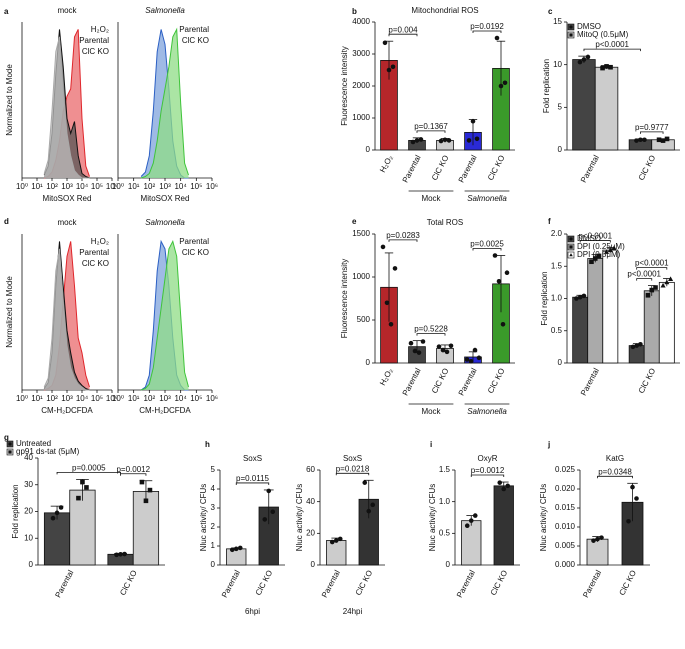  I want to click on y-tick-label: 2, so click(213, 526).